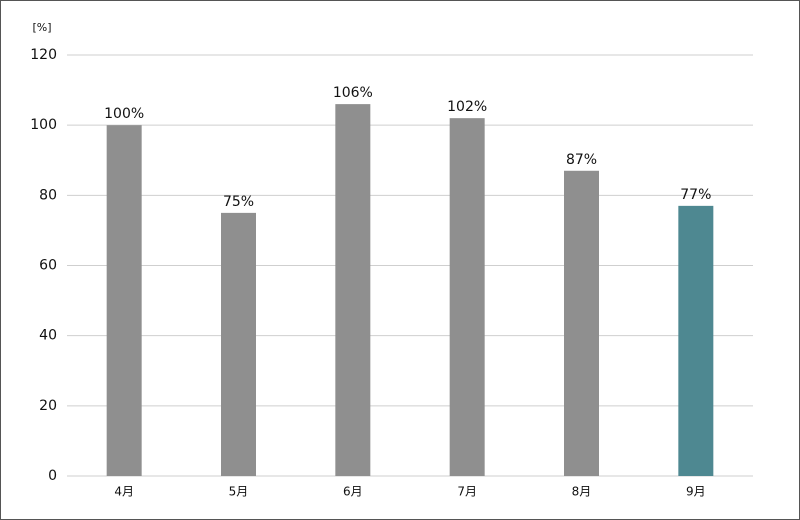 The width and height of the screenshot is (800, 520). What do you see at coordinates (239, 492) in the screenshot?
I see `x-tick-label: 5月` at bounding box center [239, 492].